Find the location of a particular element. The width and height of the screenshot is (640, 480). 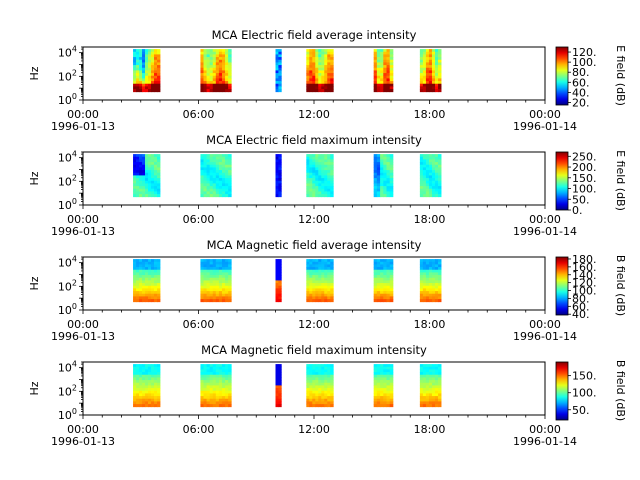

colorbar-tick-label: 40. is located at coordinates (581, 314).